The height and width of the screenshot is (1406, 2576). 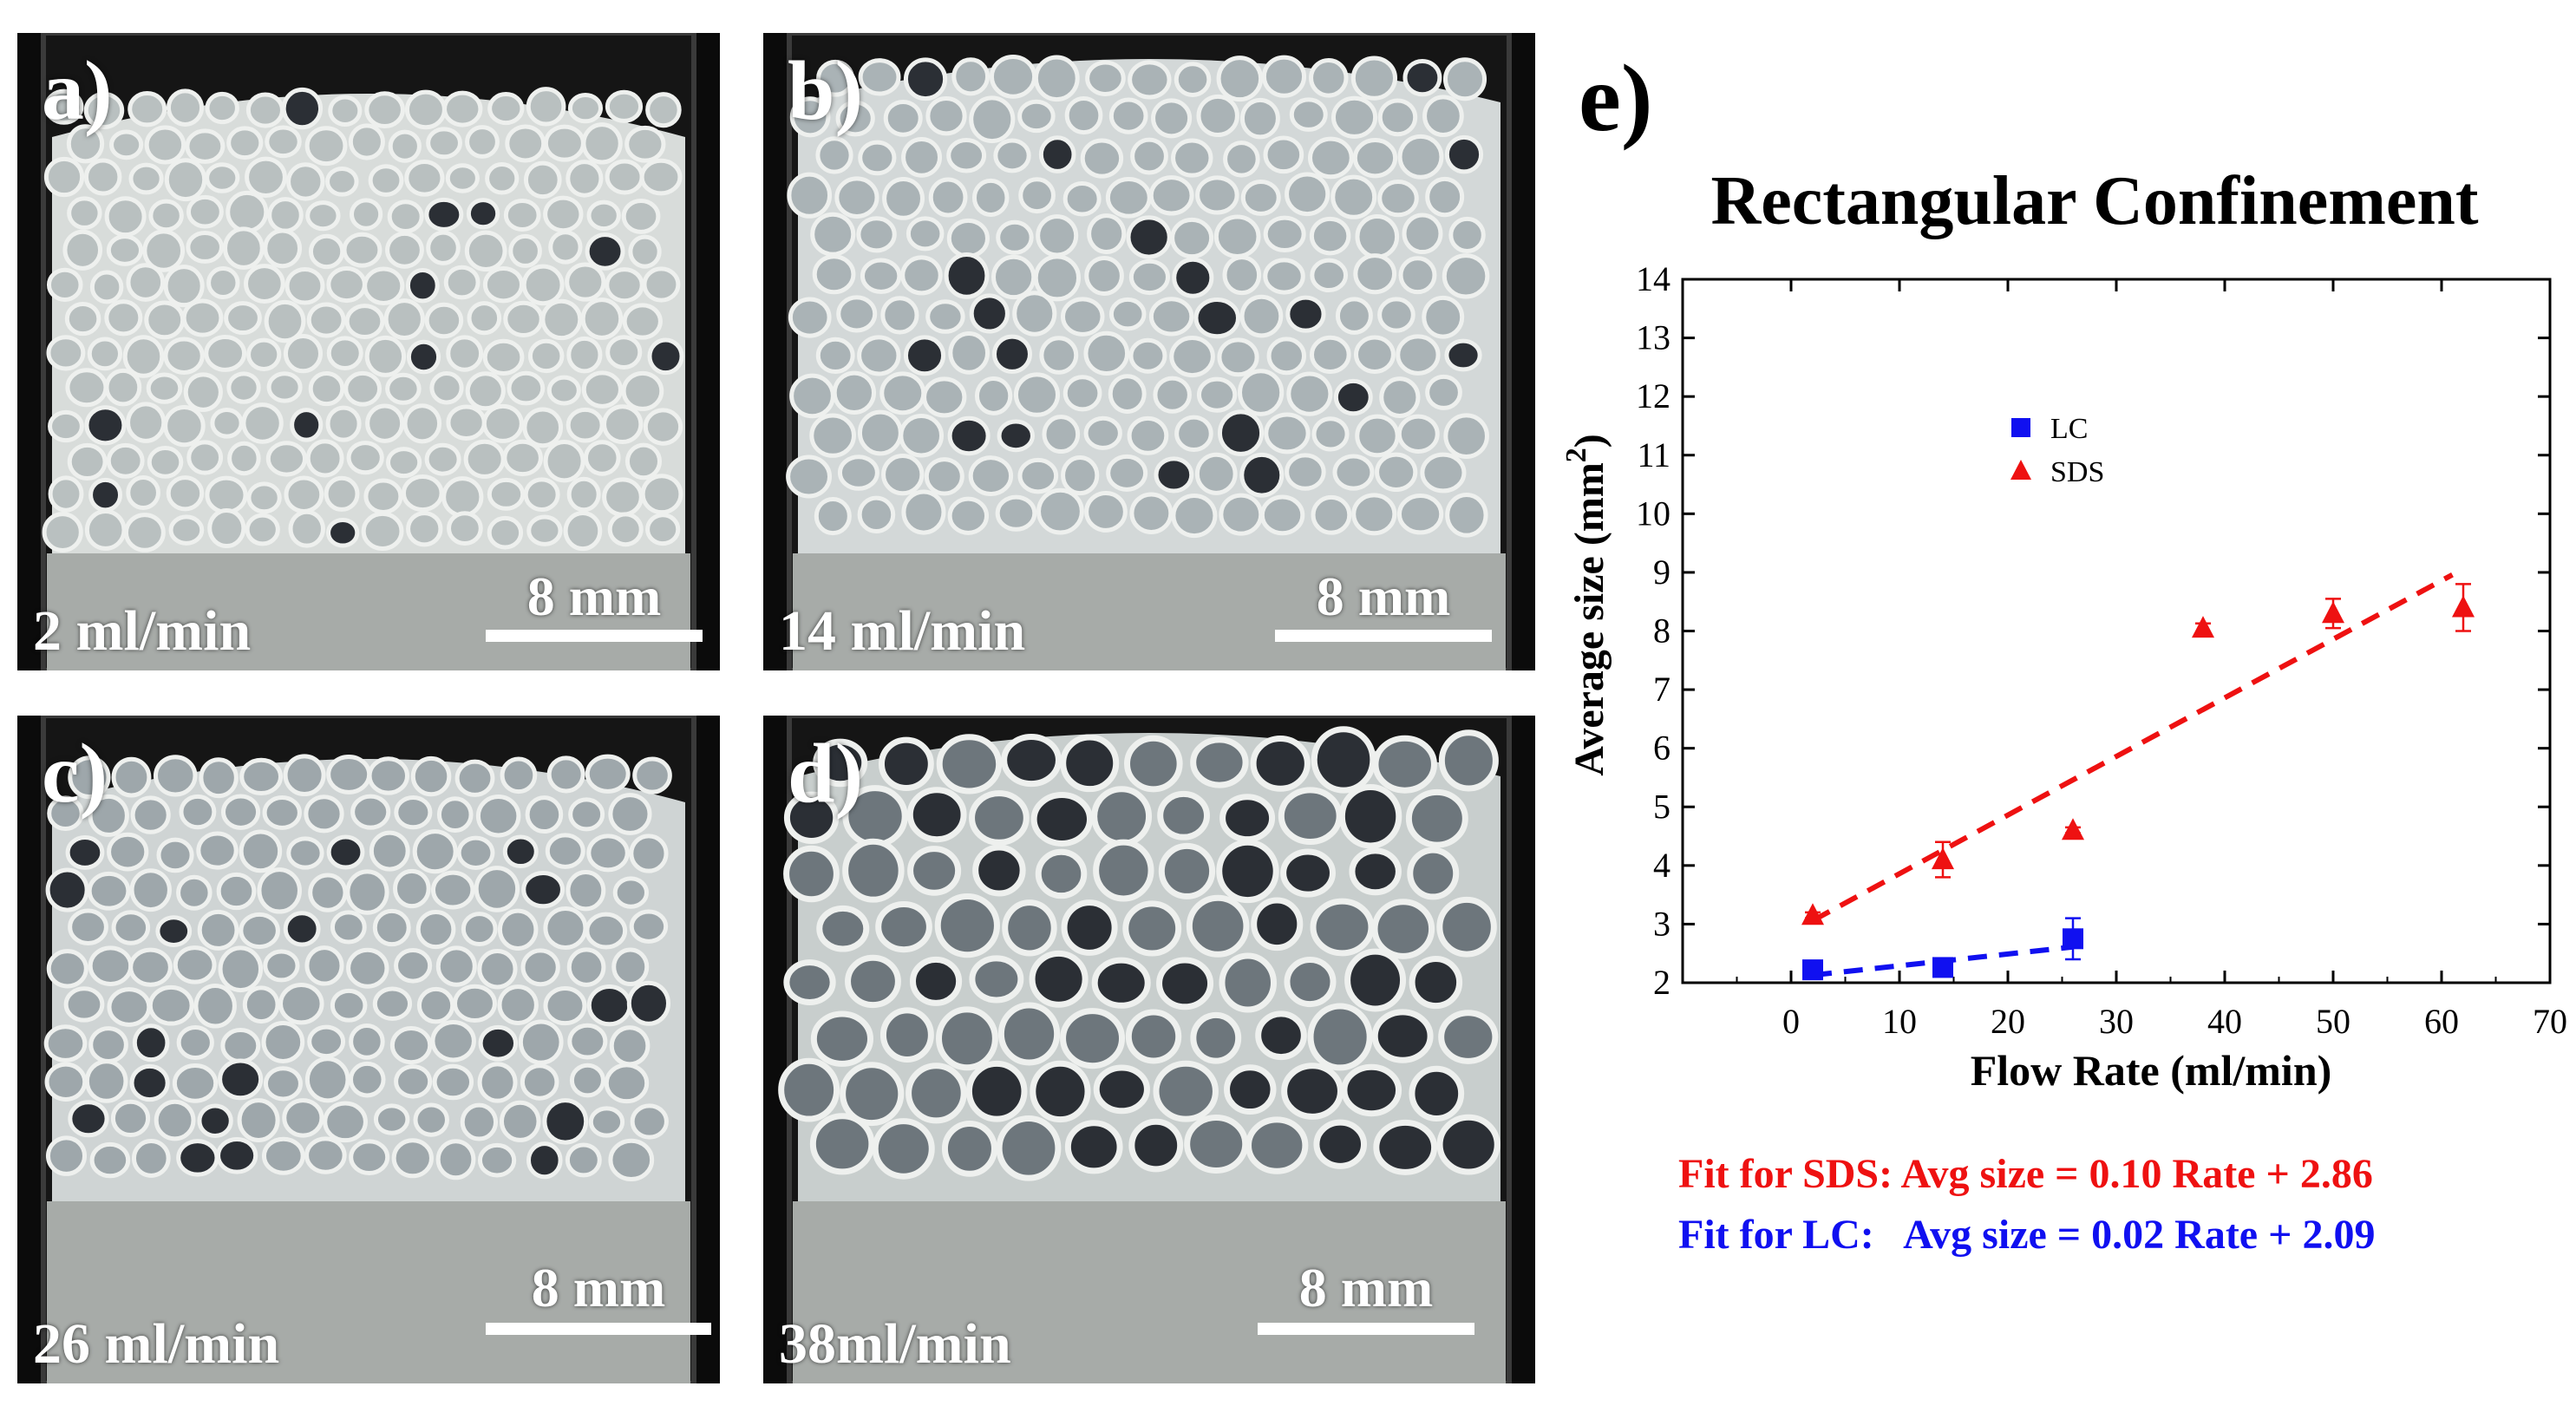 What do you see at coordinates (77, 91) in the screenshot?
I see `panel-letter-a: a)` at bounding box center [77, 91].